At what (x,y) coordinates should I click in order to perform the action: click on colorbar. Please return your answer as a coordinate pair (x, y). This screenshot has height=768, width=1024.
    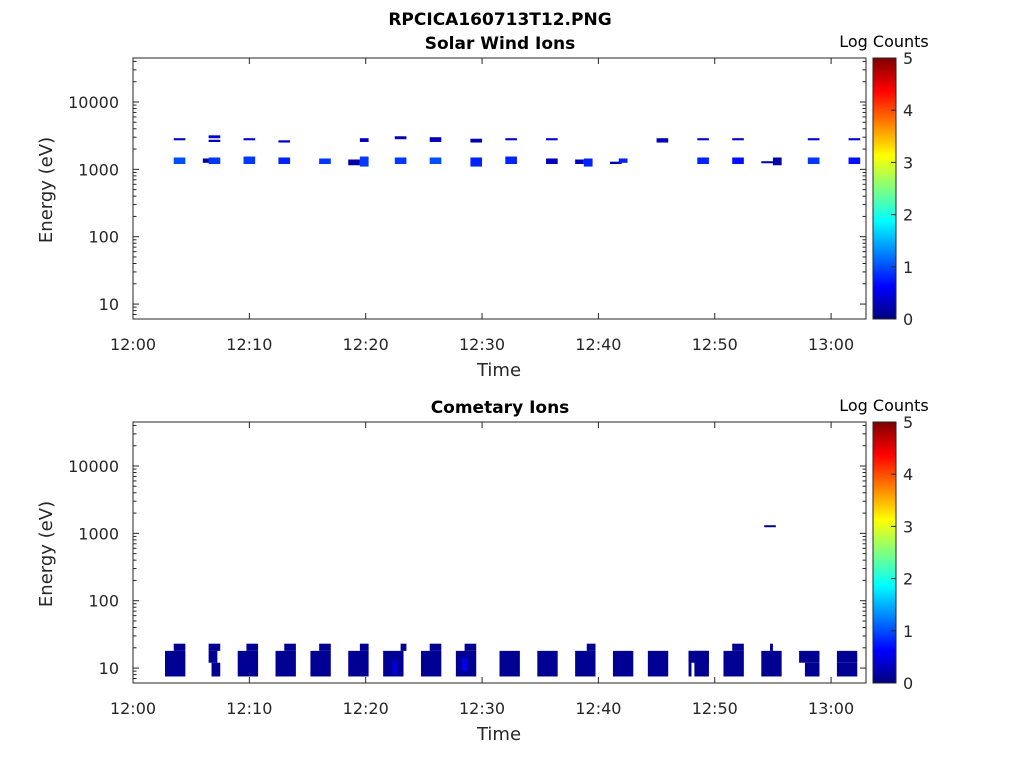
    Looking at the image, I should click on (884, 188).